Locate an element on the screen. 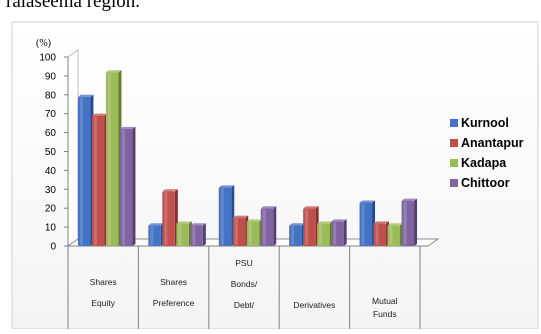  category-label: Equity is located at coordinates (103, 303).